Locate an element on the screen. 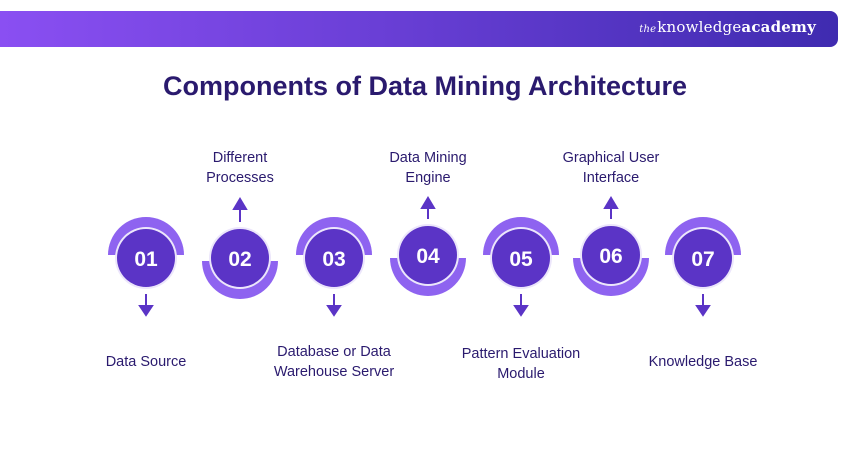  step-01-arrow is located at coordinates (146, 305).